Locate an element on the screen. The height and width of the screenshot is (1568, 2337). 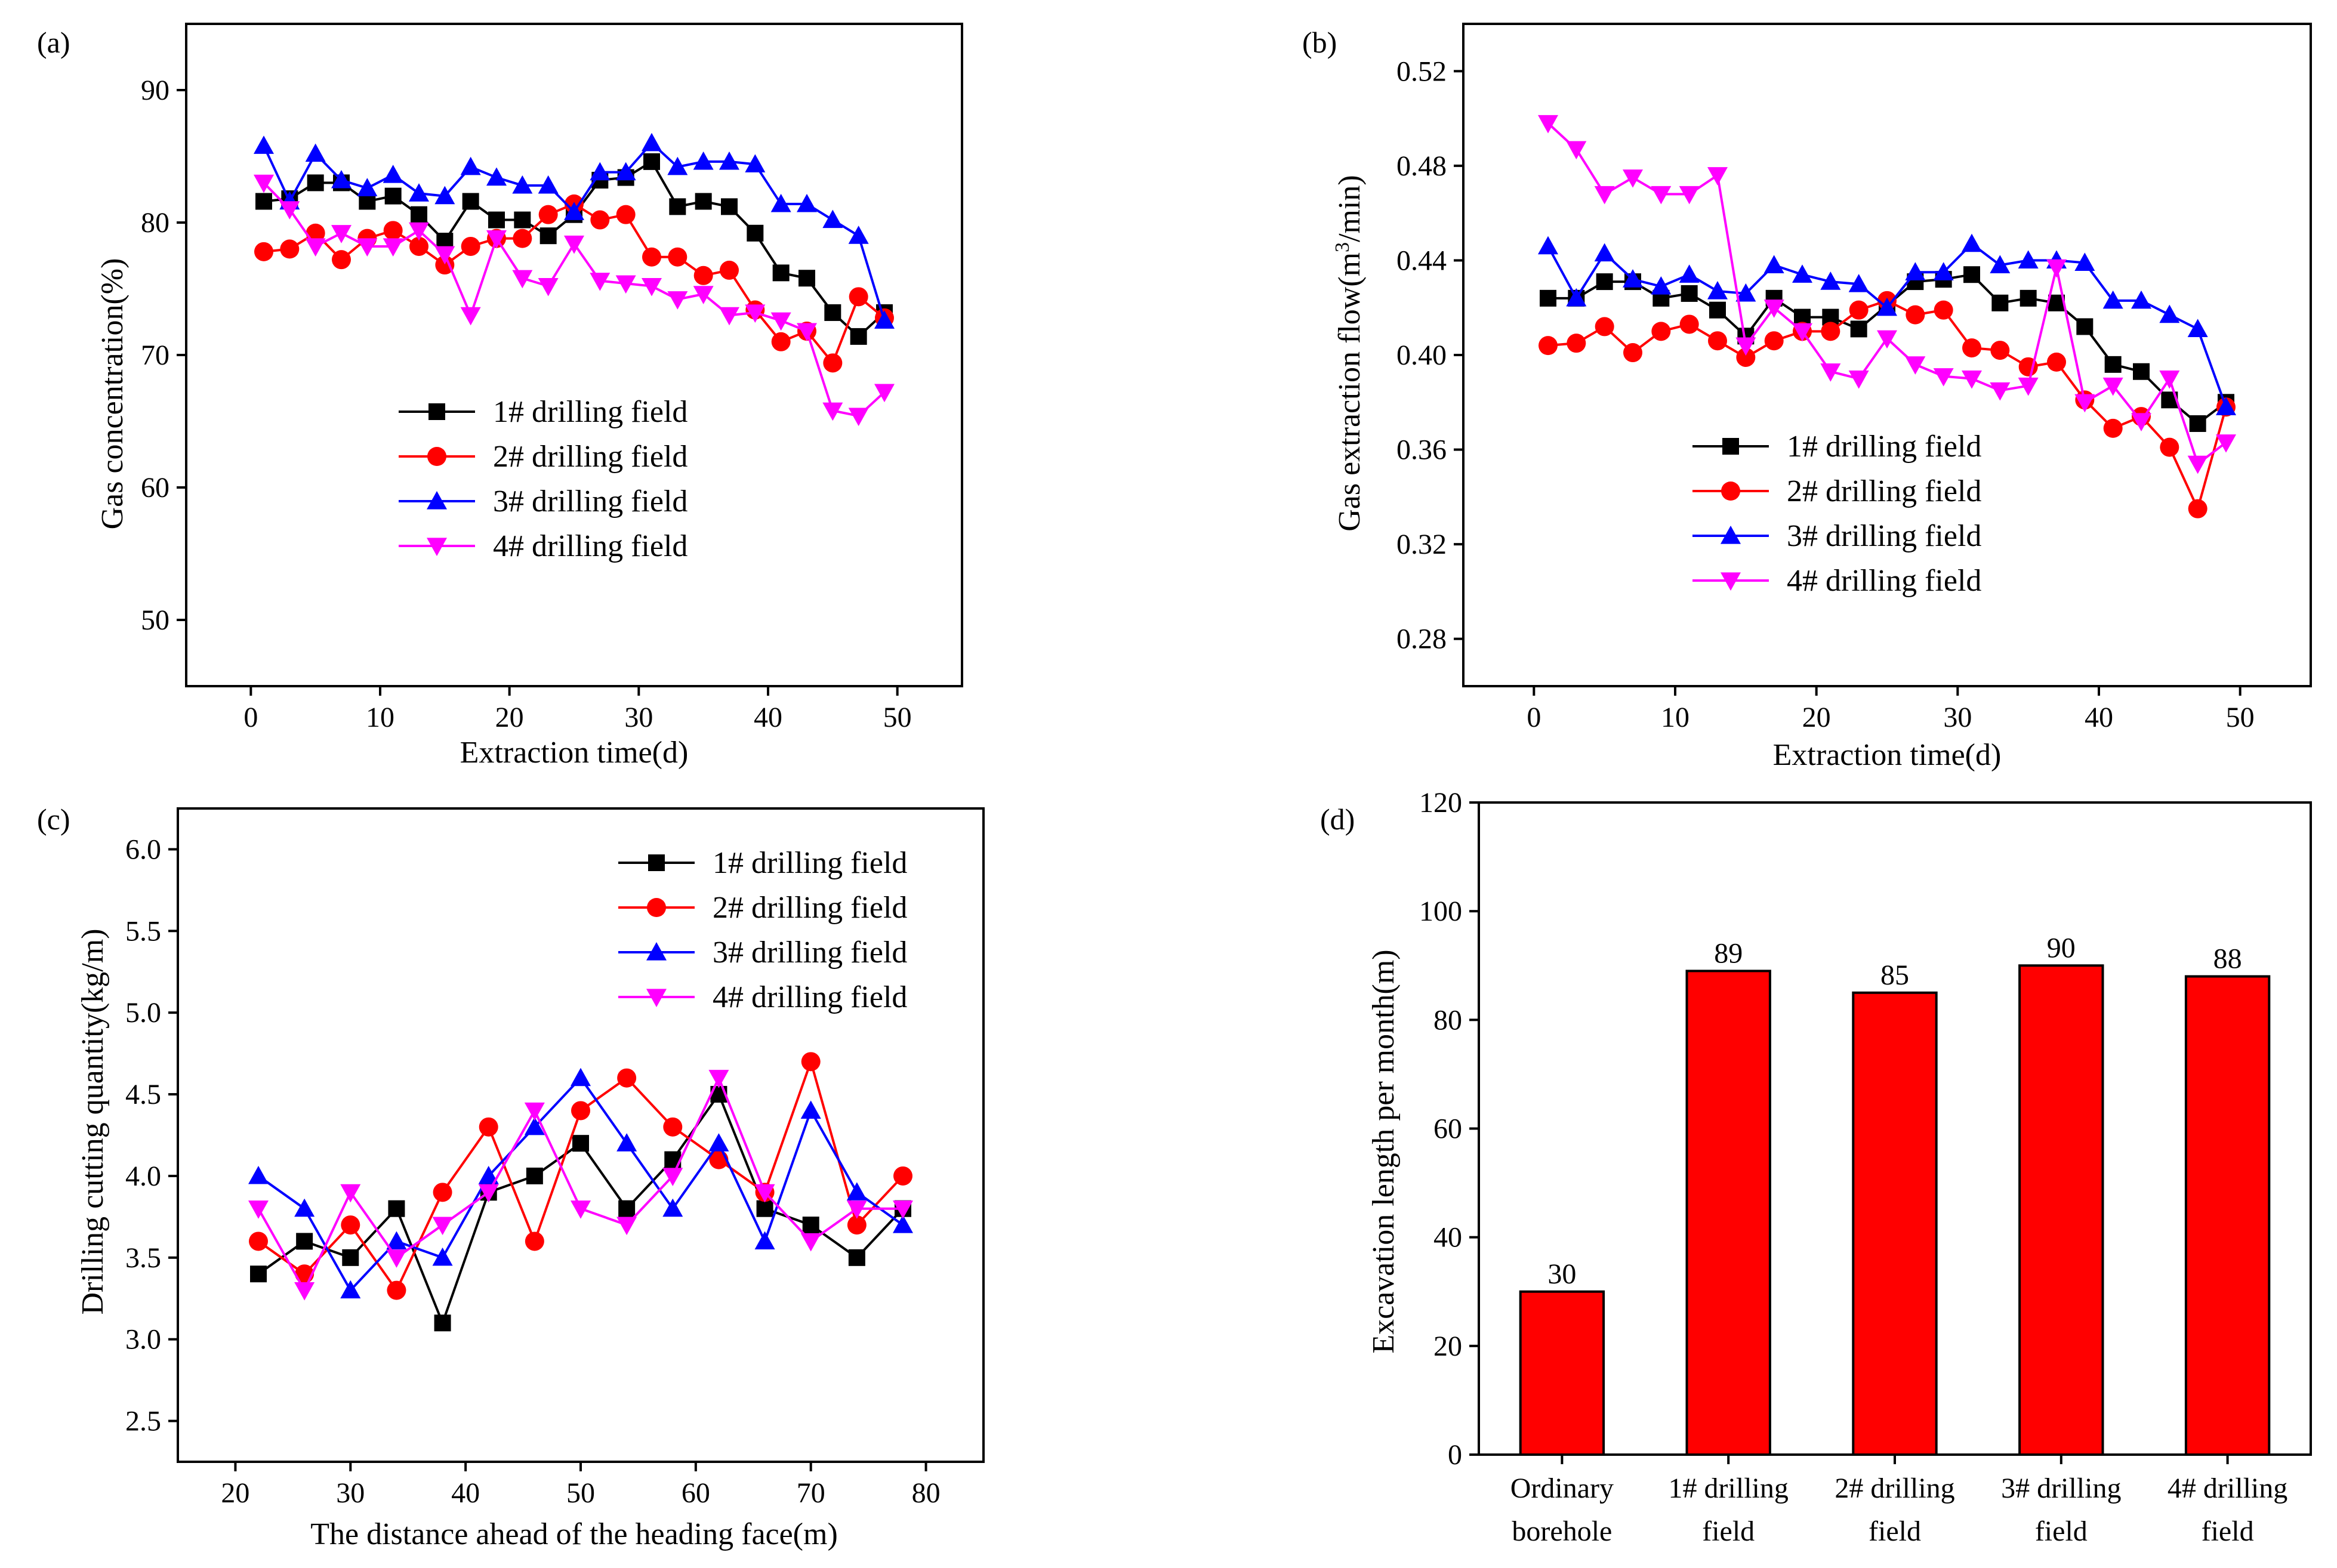
category-label: 3# drilling is located at coordinates (2061, 1488).